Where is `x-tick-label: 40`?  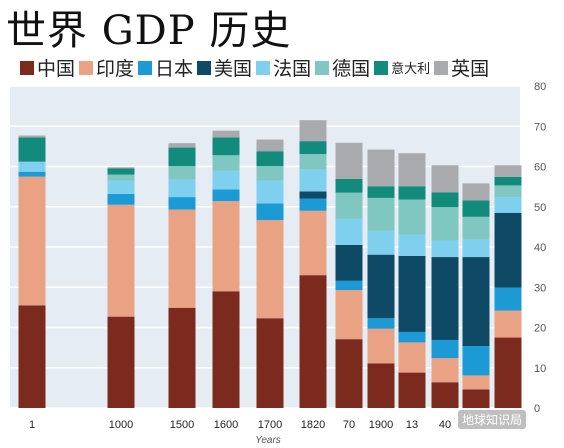
x-tick-label: 40 is located at coordinates (445, 425).